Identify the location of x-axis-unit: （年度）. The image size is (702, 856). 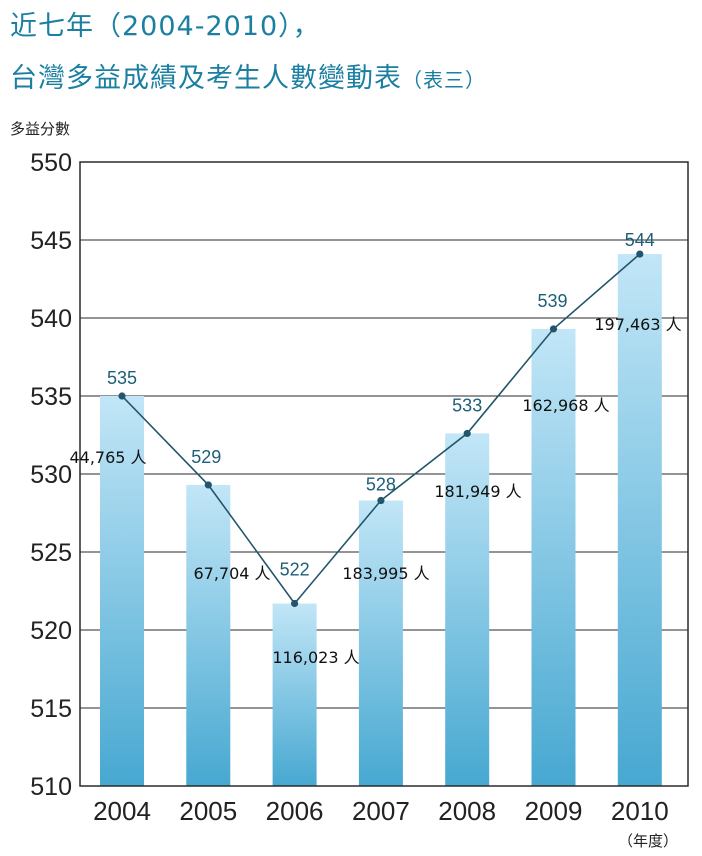
(648, 841).